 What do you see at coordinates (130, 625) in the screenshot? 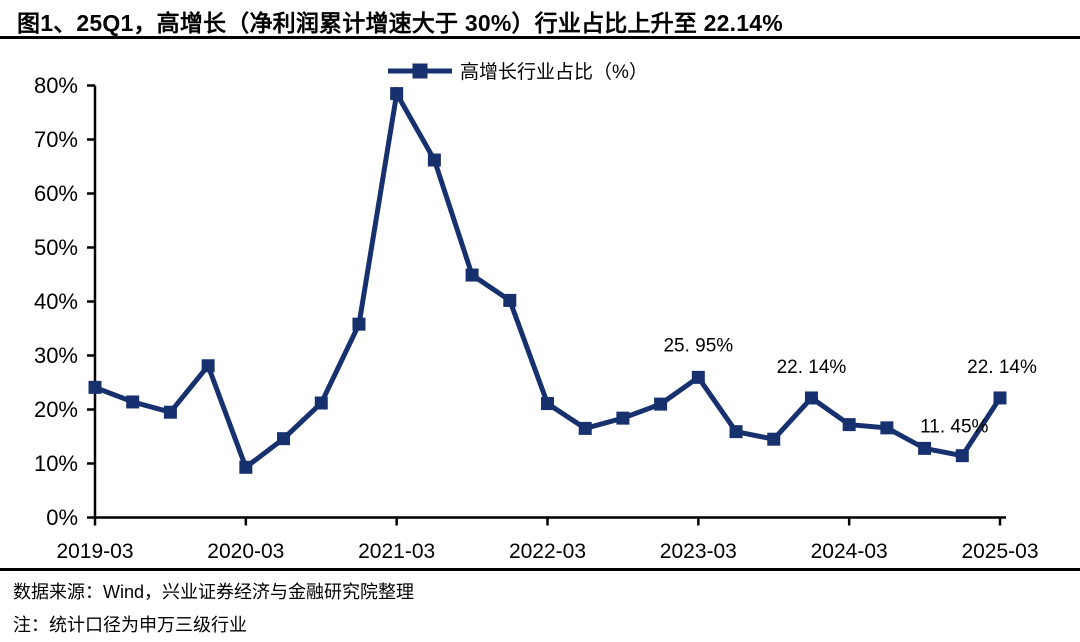
I see `footnote-text: 注：统计口径为申万三级行业` at bounding box center [130, 625].